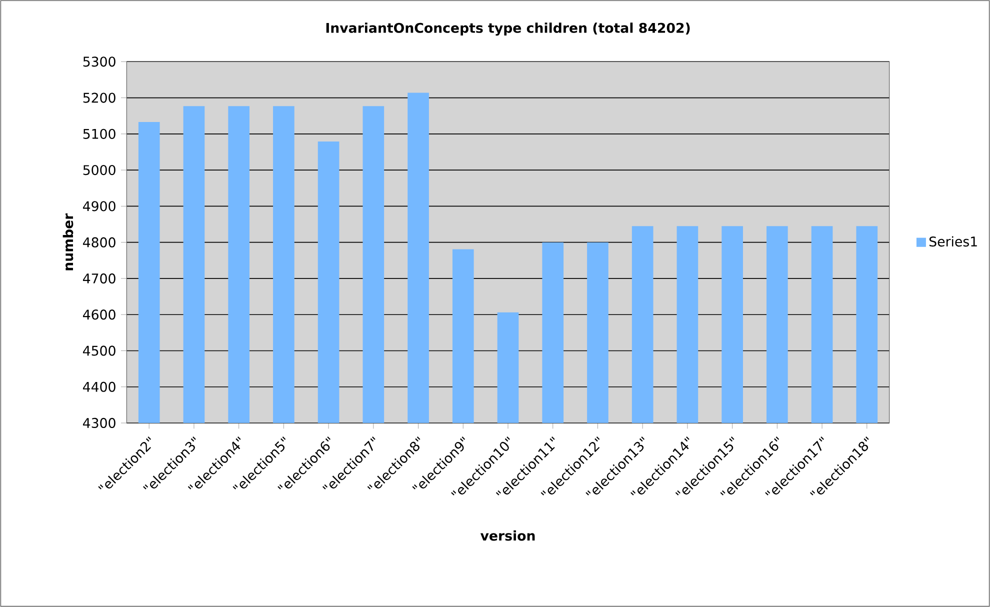 This screenshot has width=990, height=607. Describe the element at coordinates (99, 387) in the screenshot. I see `y-tick-label: 4400` at that location.